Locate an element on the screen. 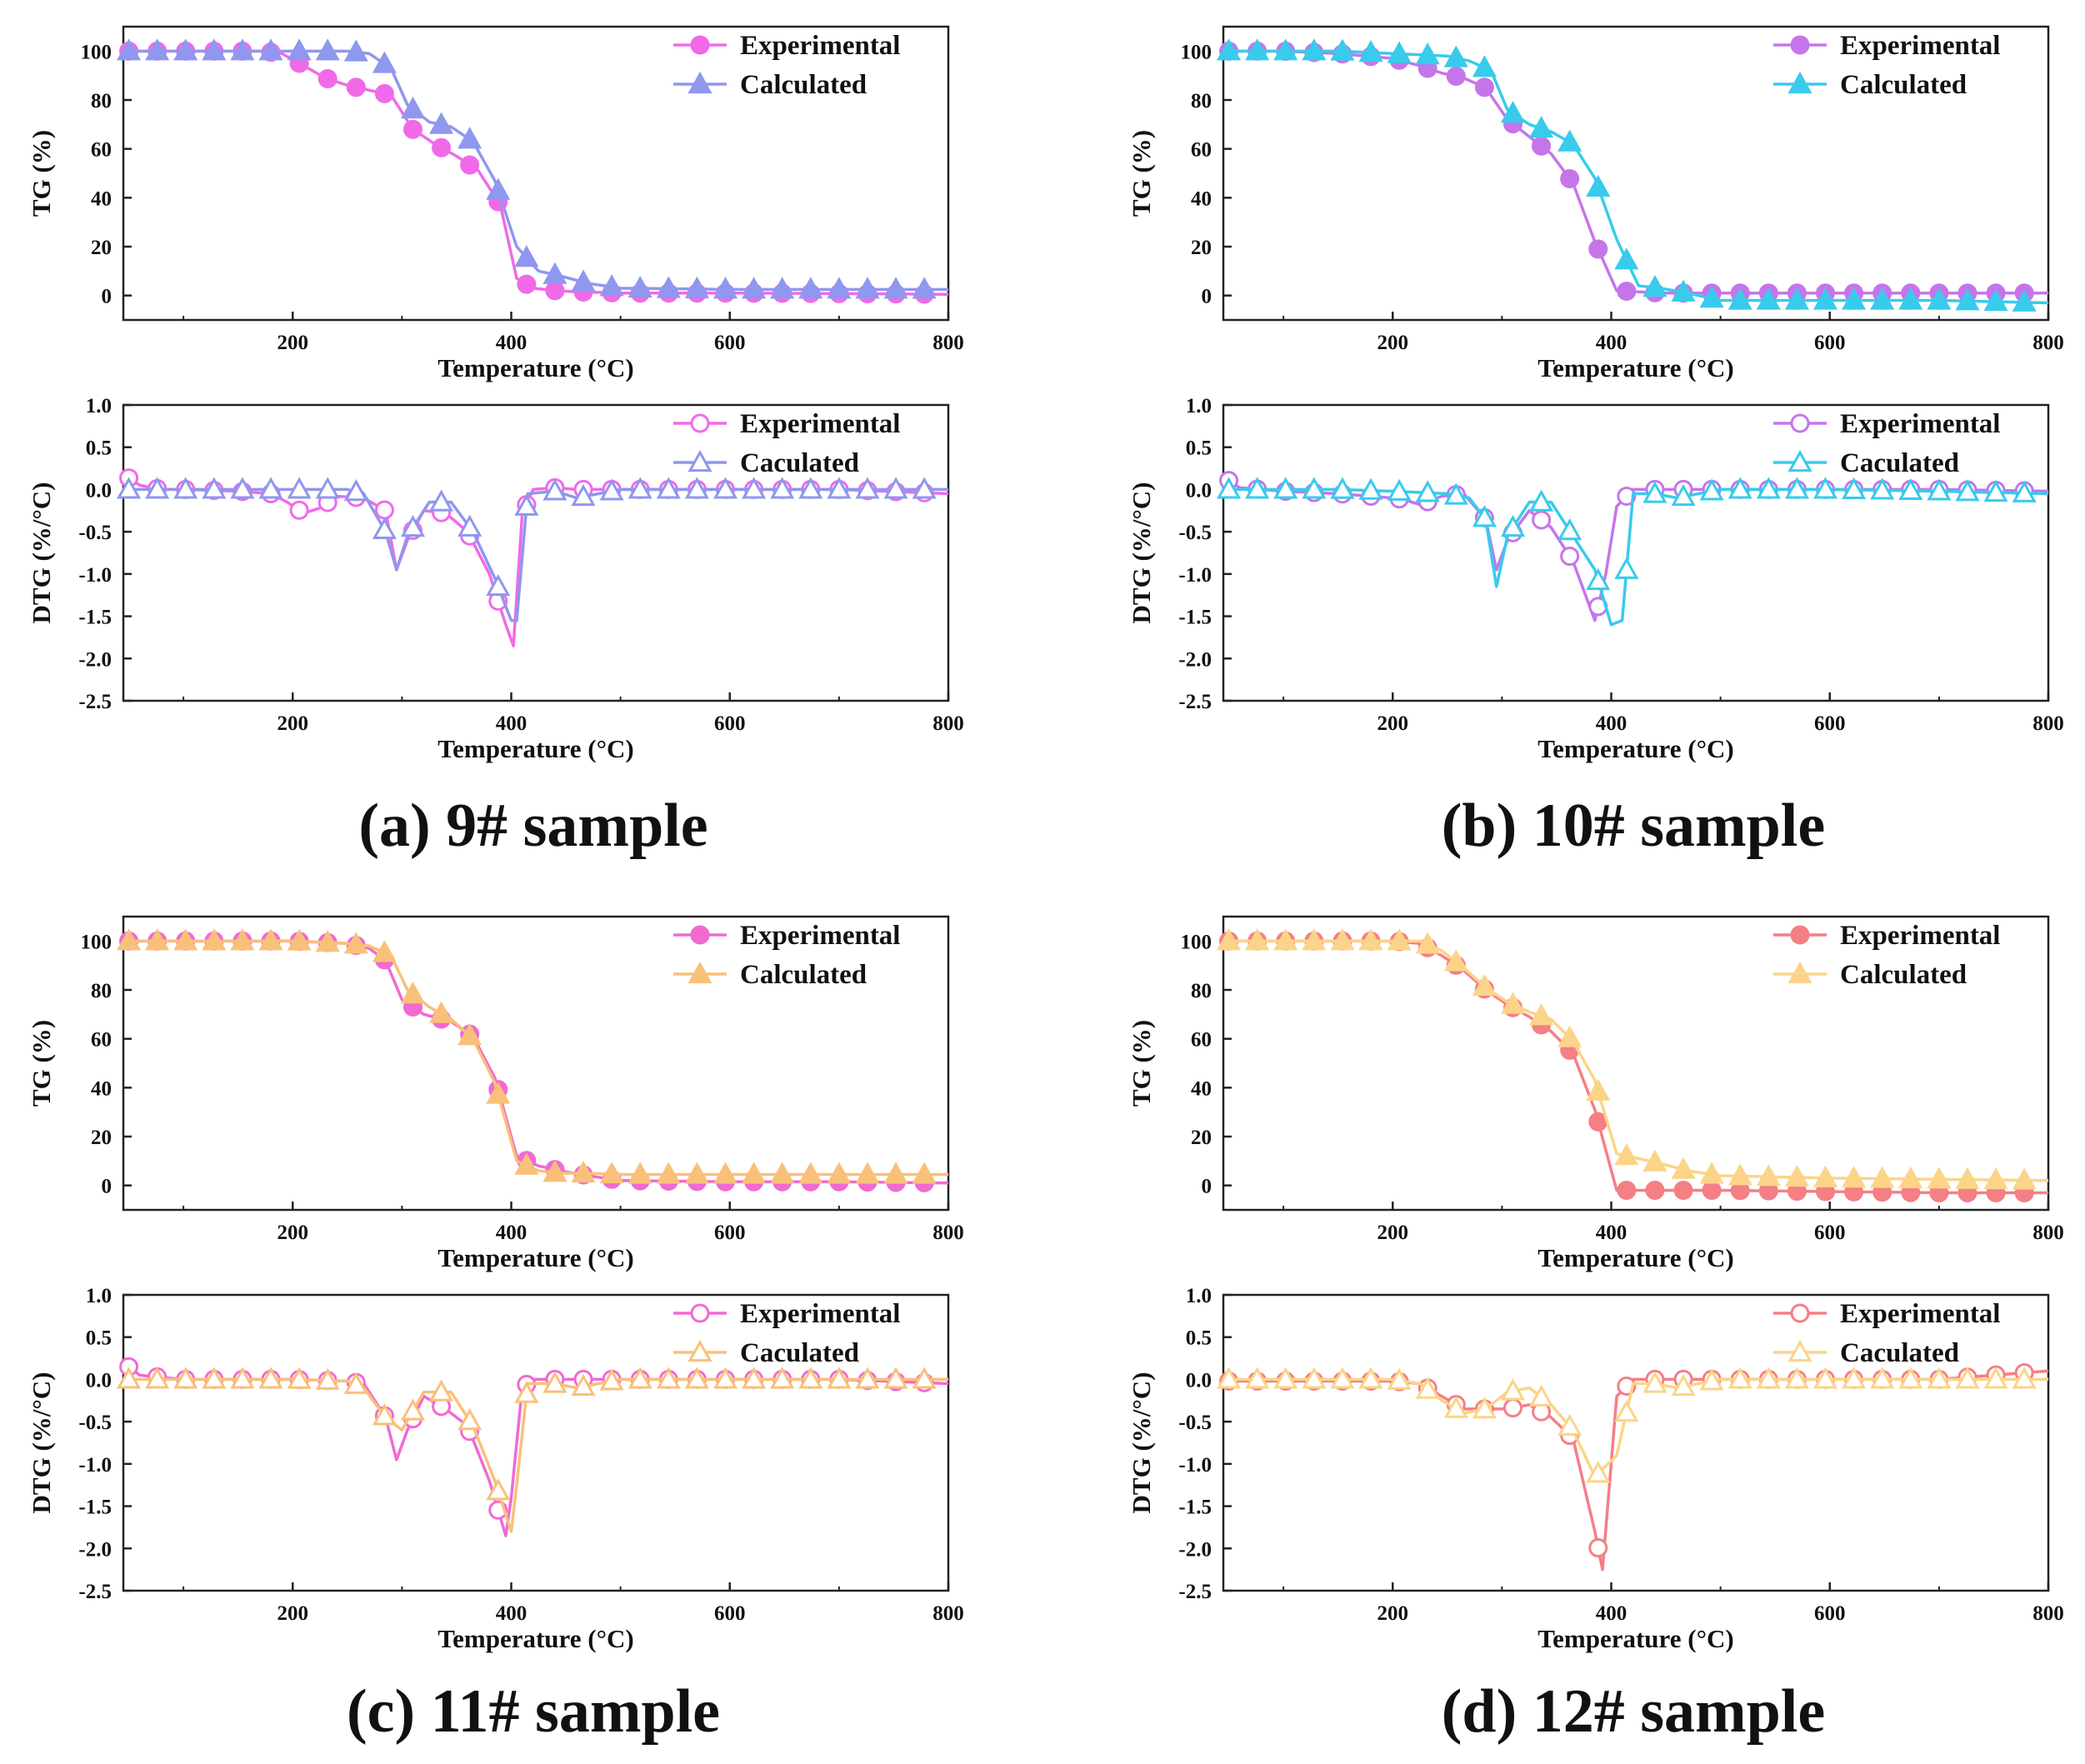  c-dtg-y-axis-label: DTG (%/°C) is located at coordinates (41, 1443).